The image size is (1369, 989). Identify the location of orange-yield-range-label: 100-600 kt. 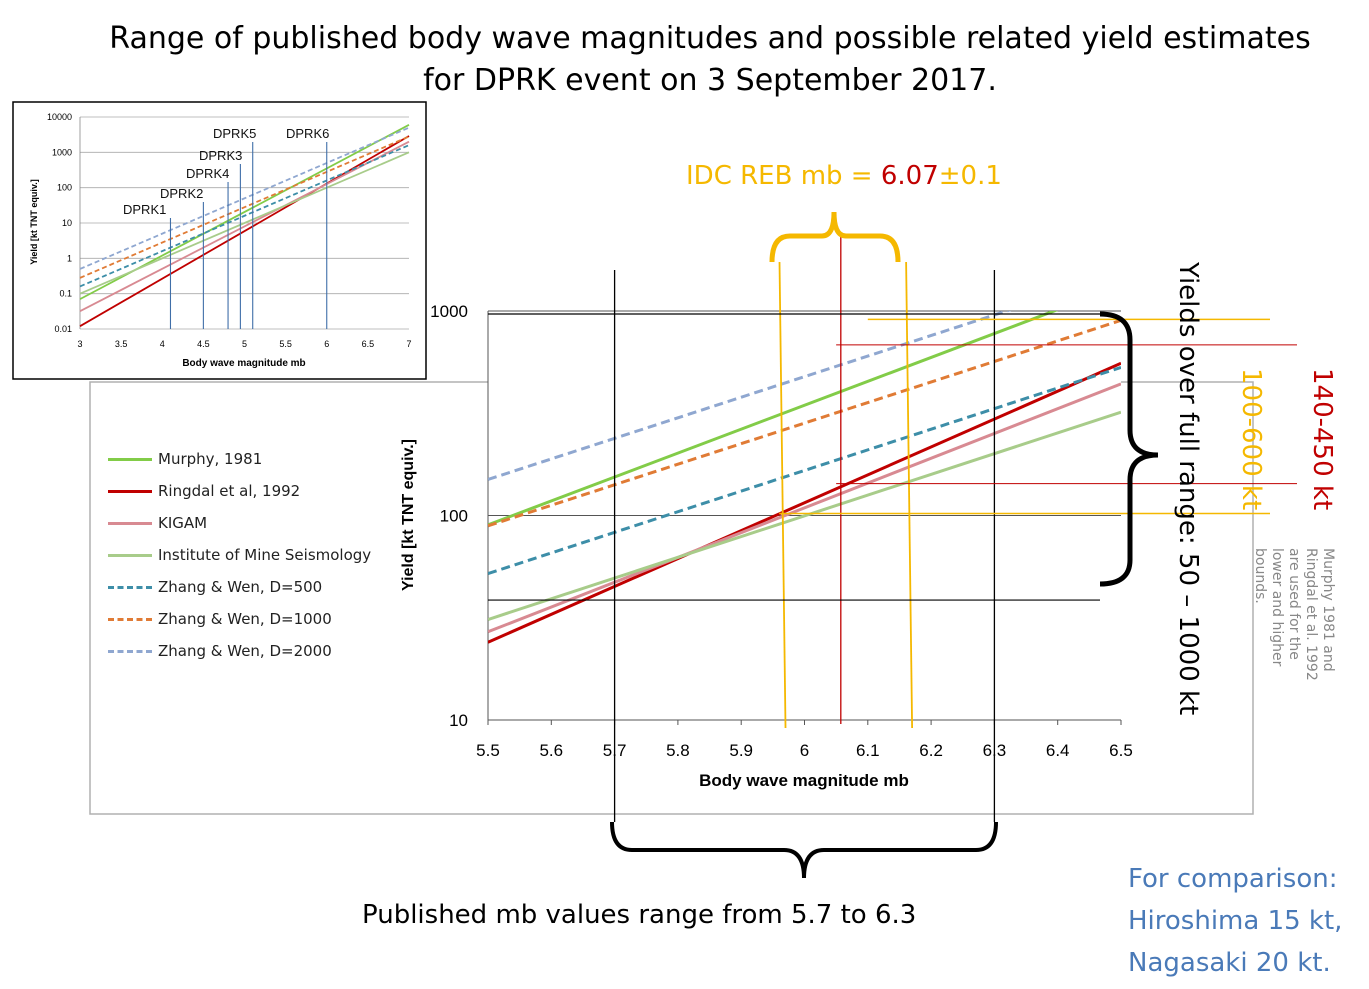
(1251, 439).